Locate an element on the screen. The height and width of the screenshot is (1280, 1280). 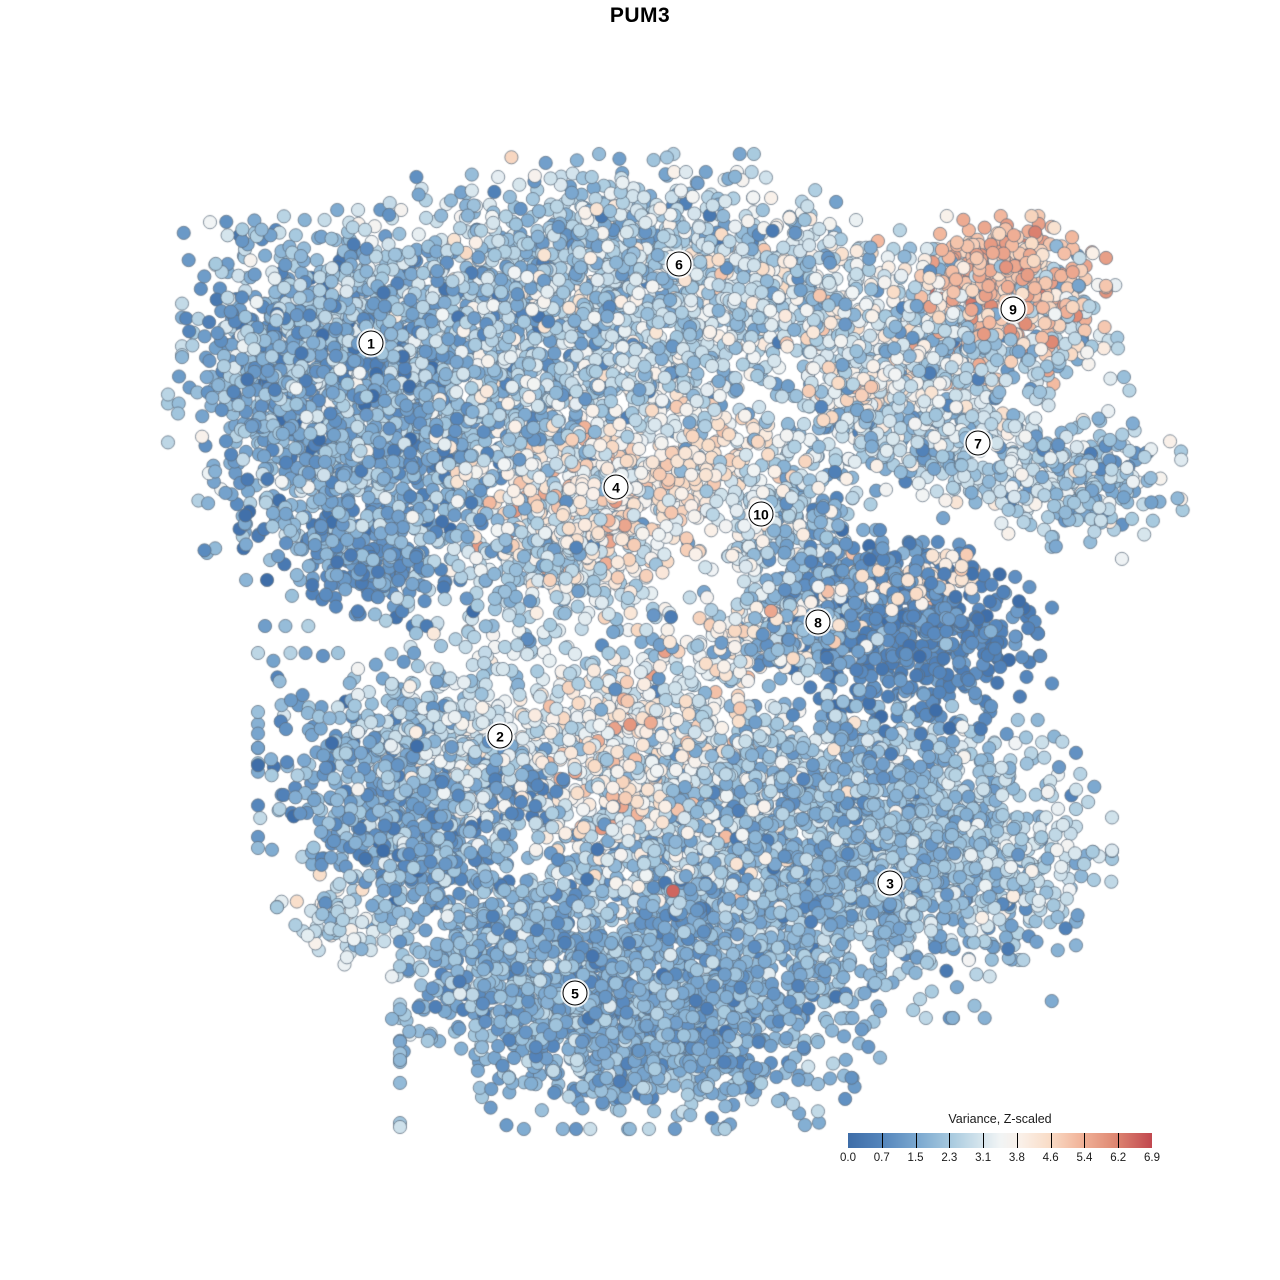
colorbar-tick-label: 0.0 is located at coordinates (848, 1158).